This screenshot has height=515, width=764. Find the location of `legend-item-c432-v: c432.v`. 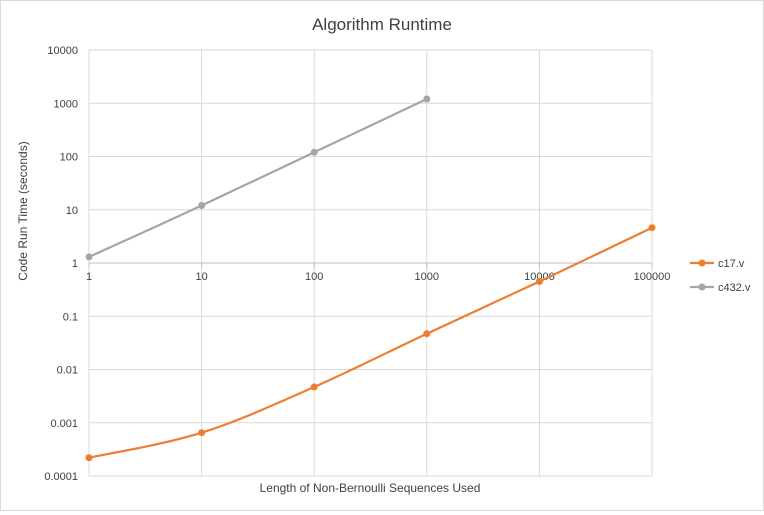

legend-item-c432-v: c432.v is located at coordinates (720, 288).